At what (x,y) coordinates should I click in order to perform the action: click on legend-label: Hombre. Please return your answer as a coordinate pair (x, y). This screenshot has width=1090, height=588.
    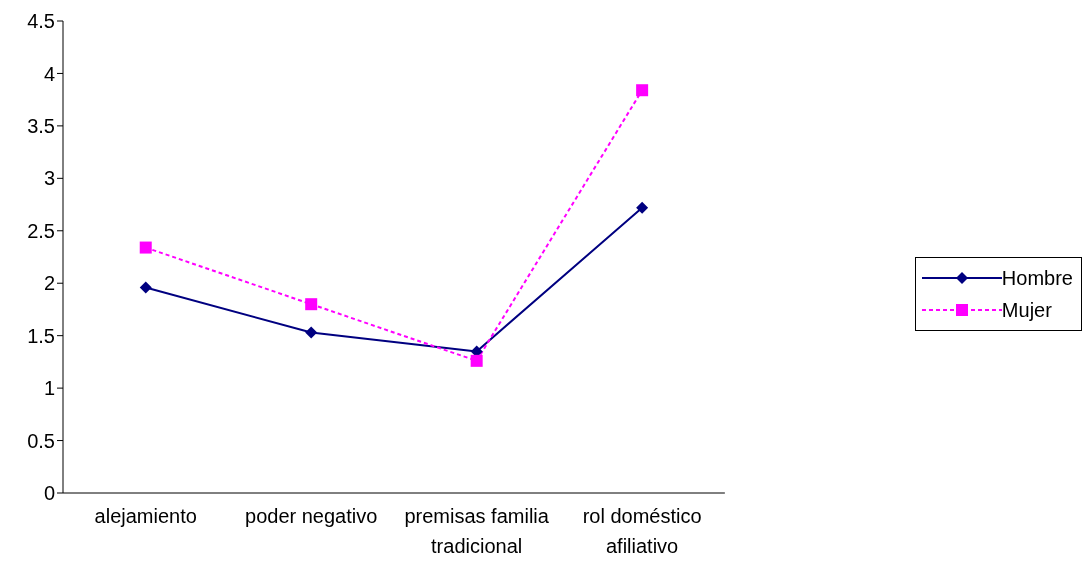
    Looking at the image, I should click on (1037, 278).